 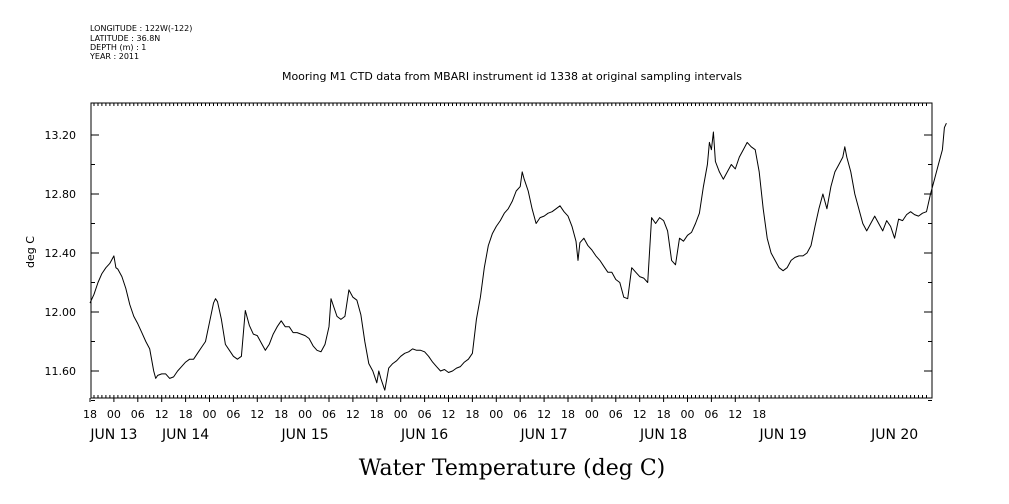 What do you see at coordinates (305, 435) in the screenshot?
I see `x-day-label: JUN 15` at bounding box center [305, 435].